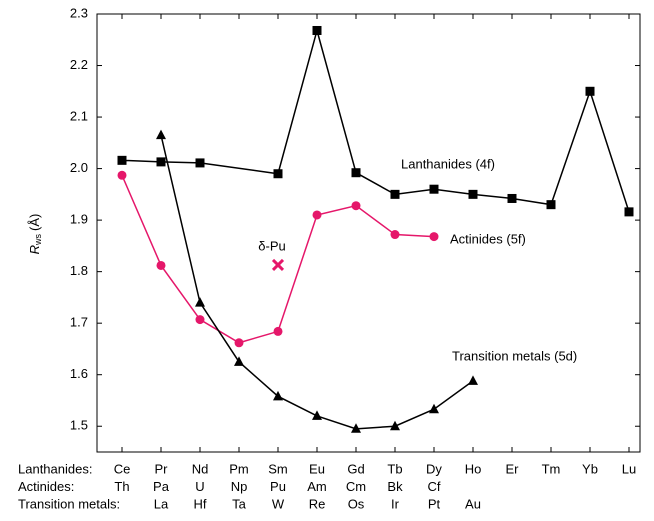 This screenshot has height=521, width=654. What do you see at coordinates (200, 468) in the screenshot?
I see `x-tick-label: Nd` at bounding box center [200, 468].